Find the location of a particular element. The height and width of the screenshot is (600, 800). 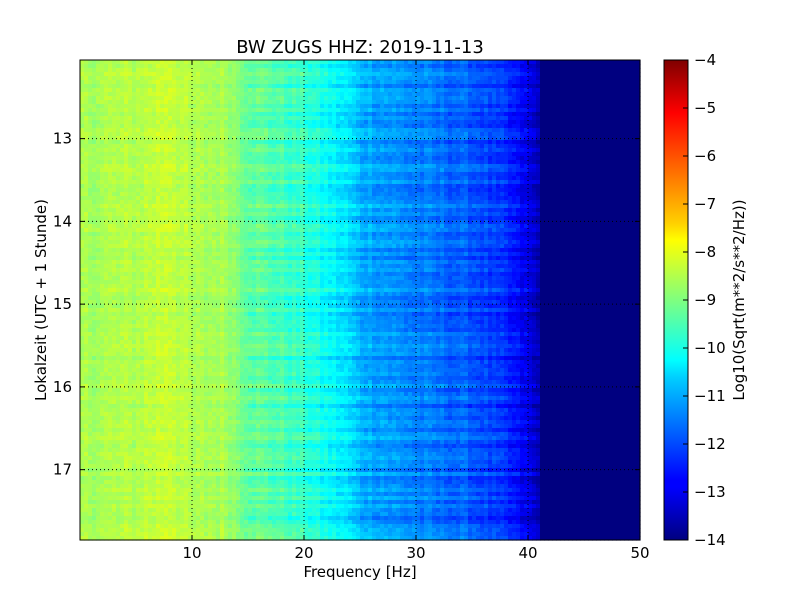

colorbar-tick-label: −14 is located at coordinates (710, 540).